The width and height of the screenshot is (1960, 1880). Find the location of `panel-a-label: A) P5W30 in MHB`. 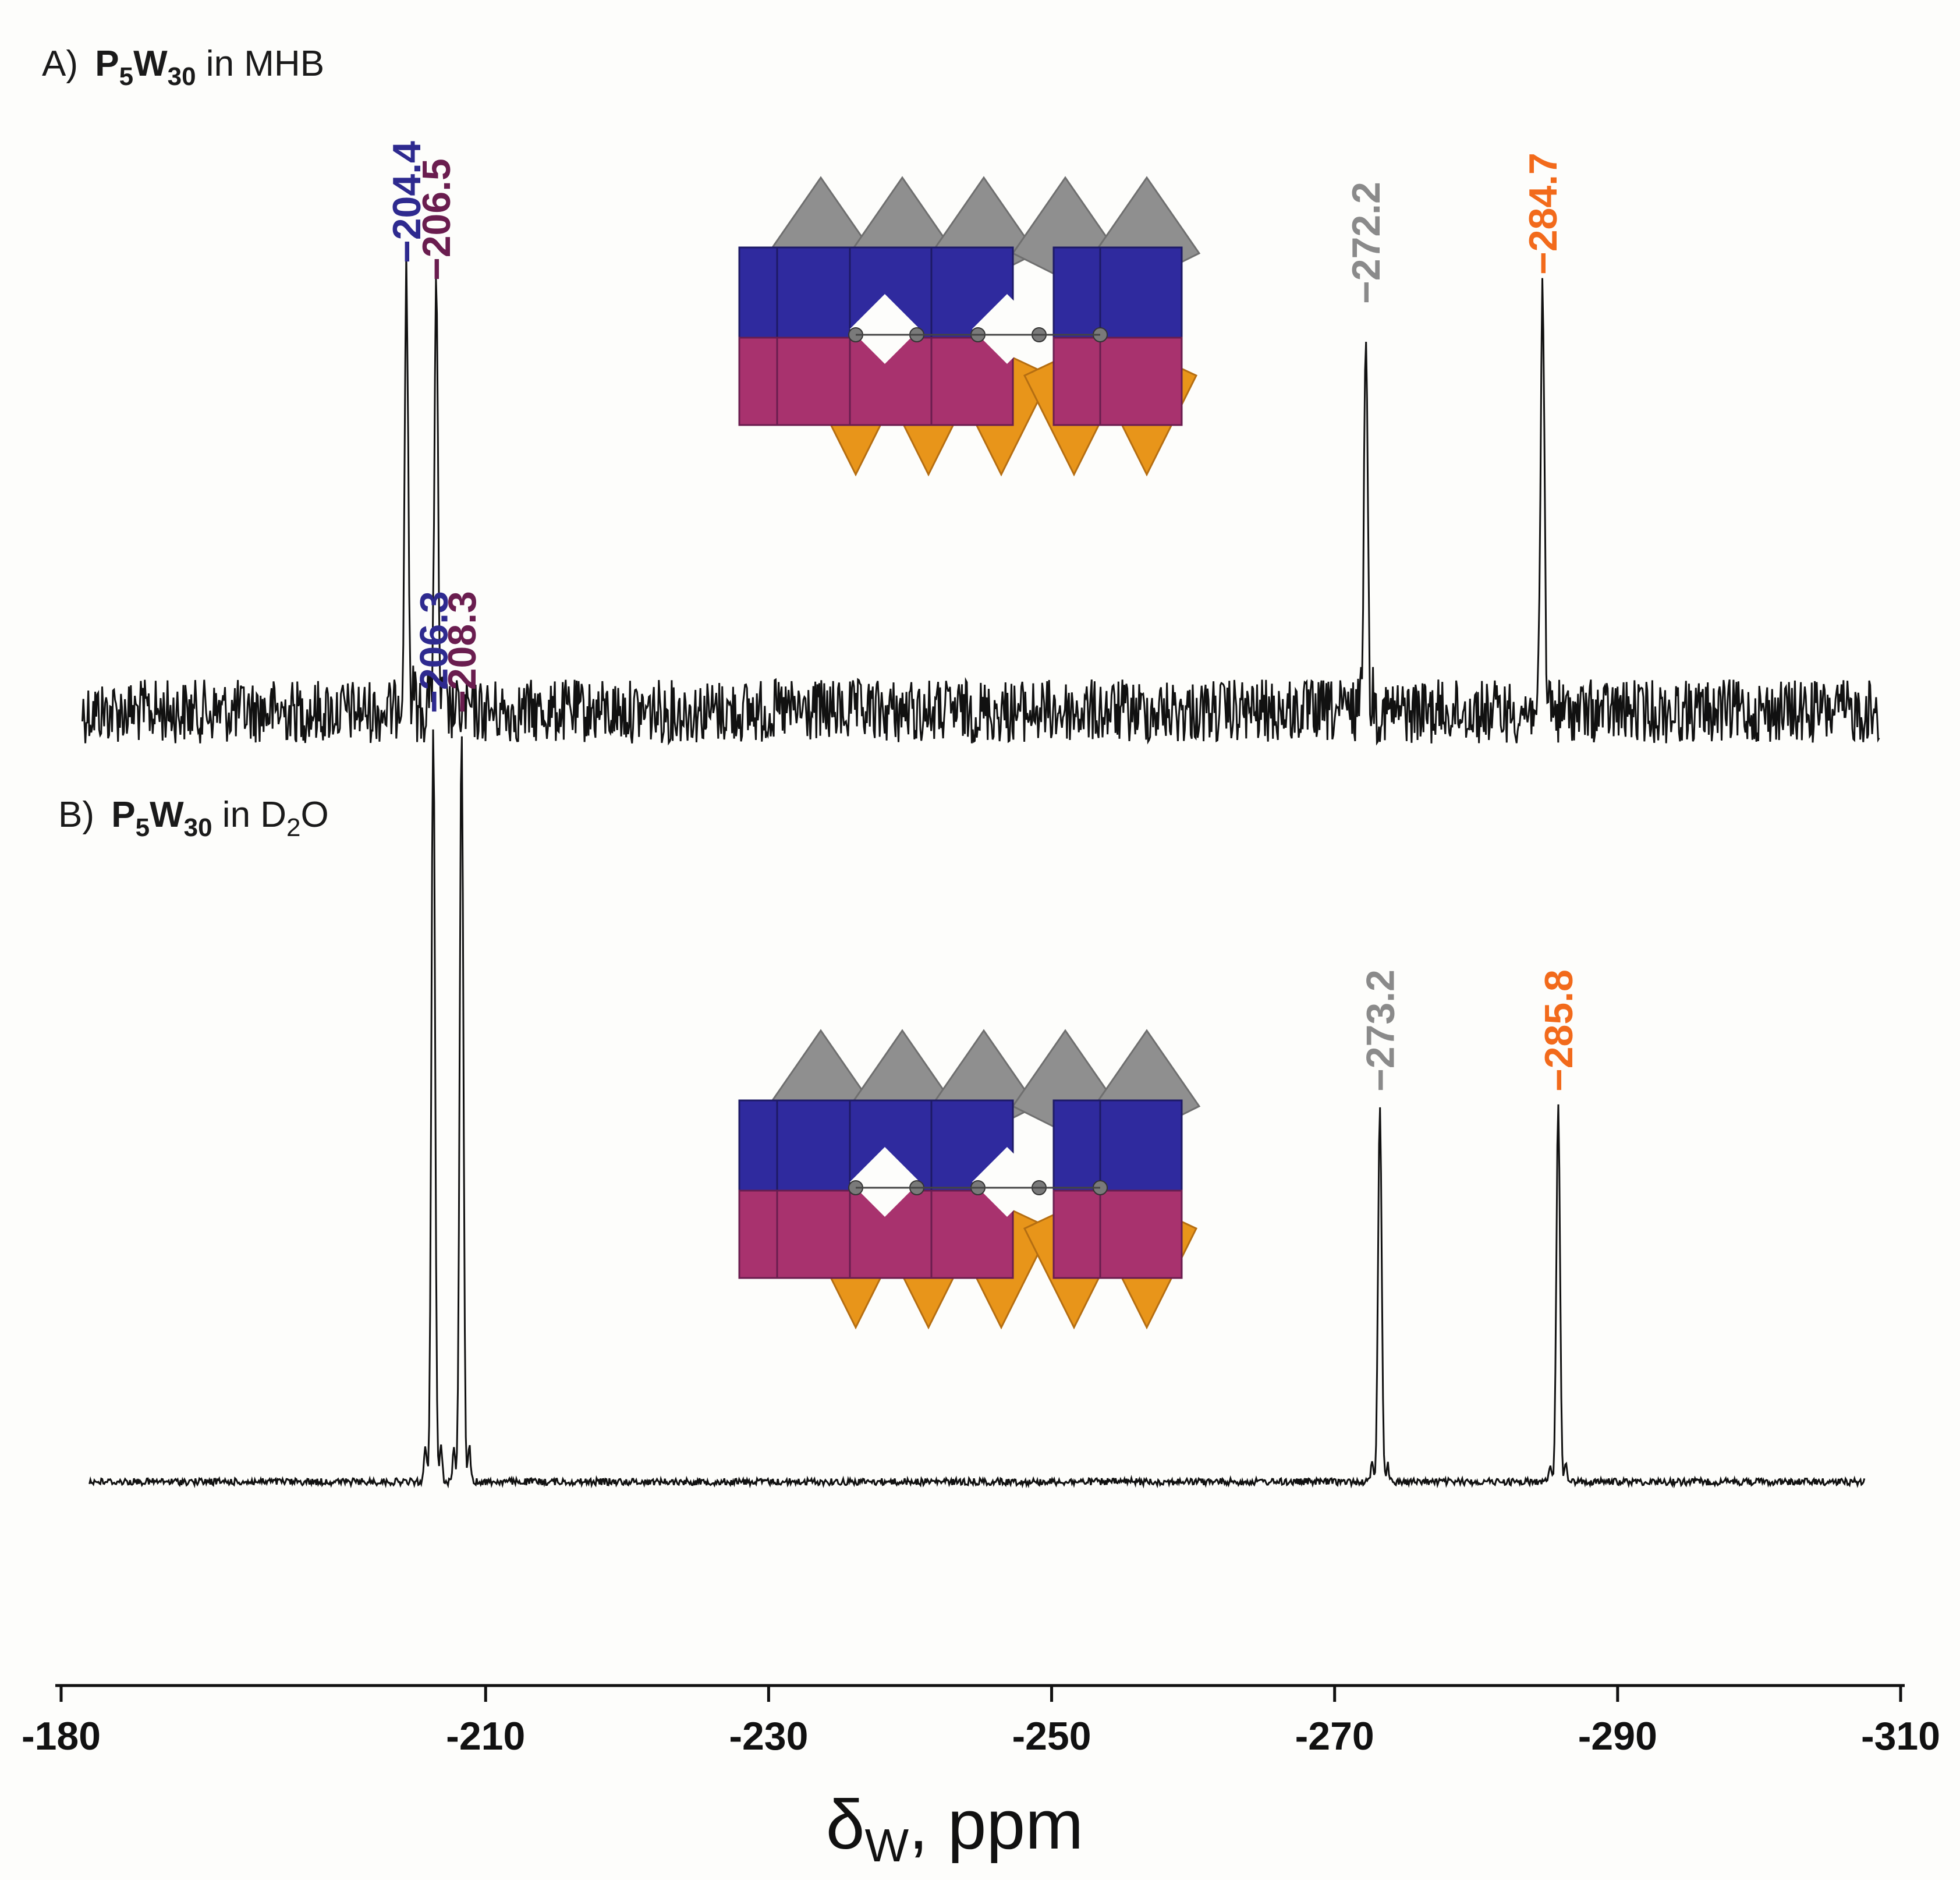

panel-a-label: A) P5W30 in MHB is located at coordinates (183, 67).